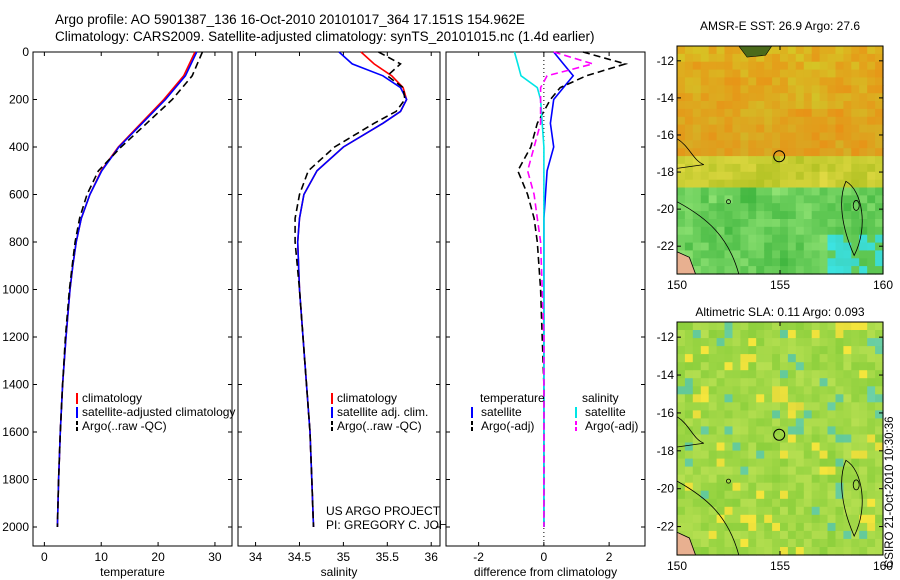  Describe the element at coordinates (15, 432) in the screenshot. I see `y-tick-label: 1600` at that location.